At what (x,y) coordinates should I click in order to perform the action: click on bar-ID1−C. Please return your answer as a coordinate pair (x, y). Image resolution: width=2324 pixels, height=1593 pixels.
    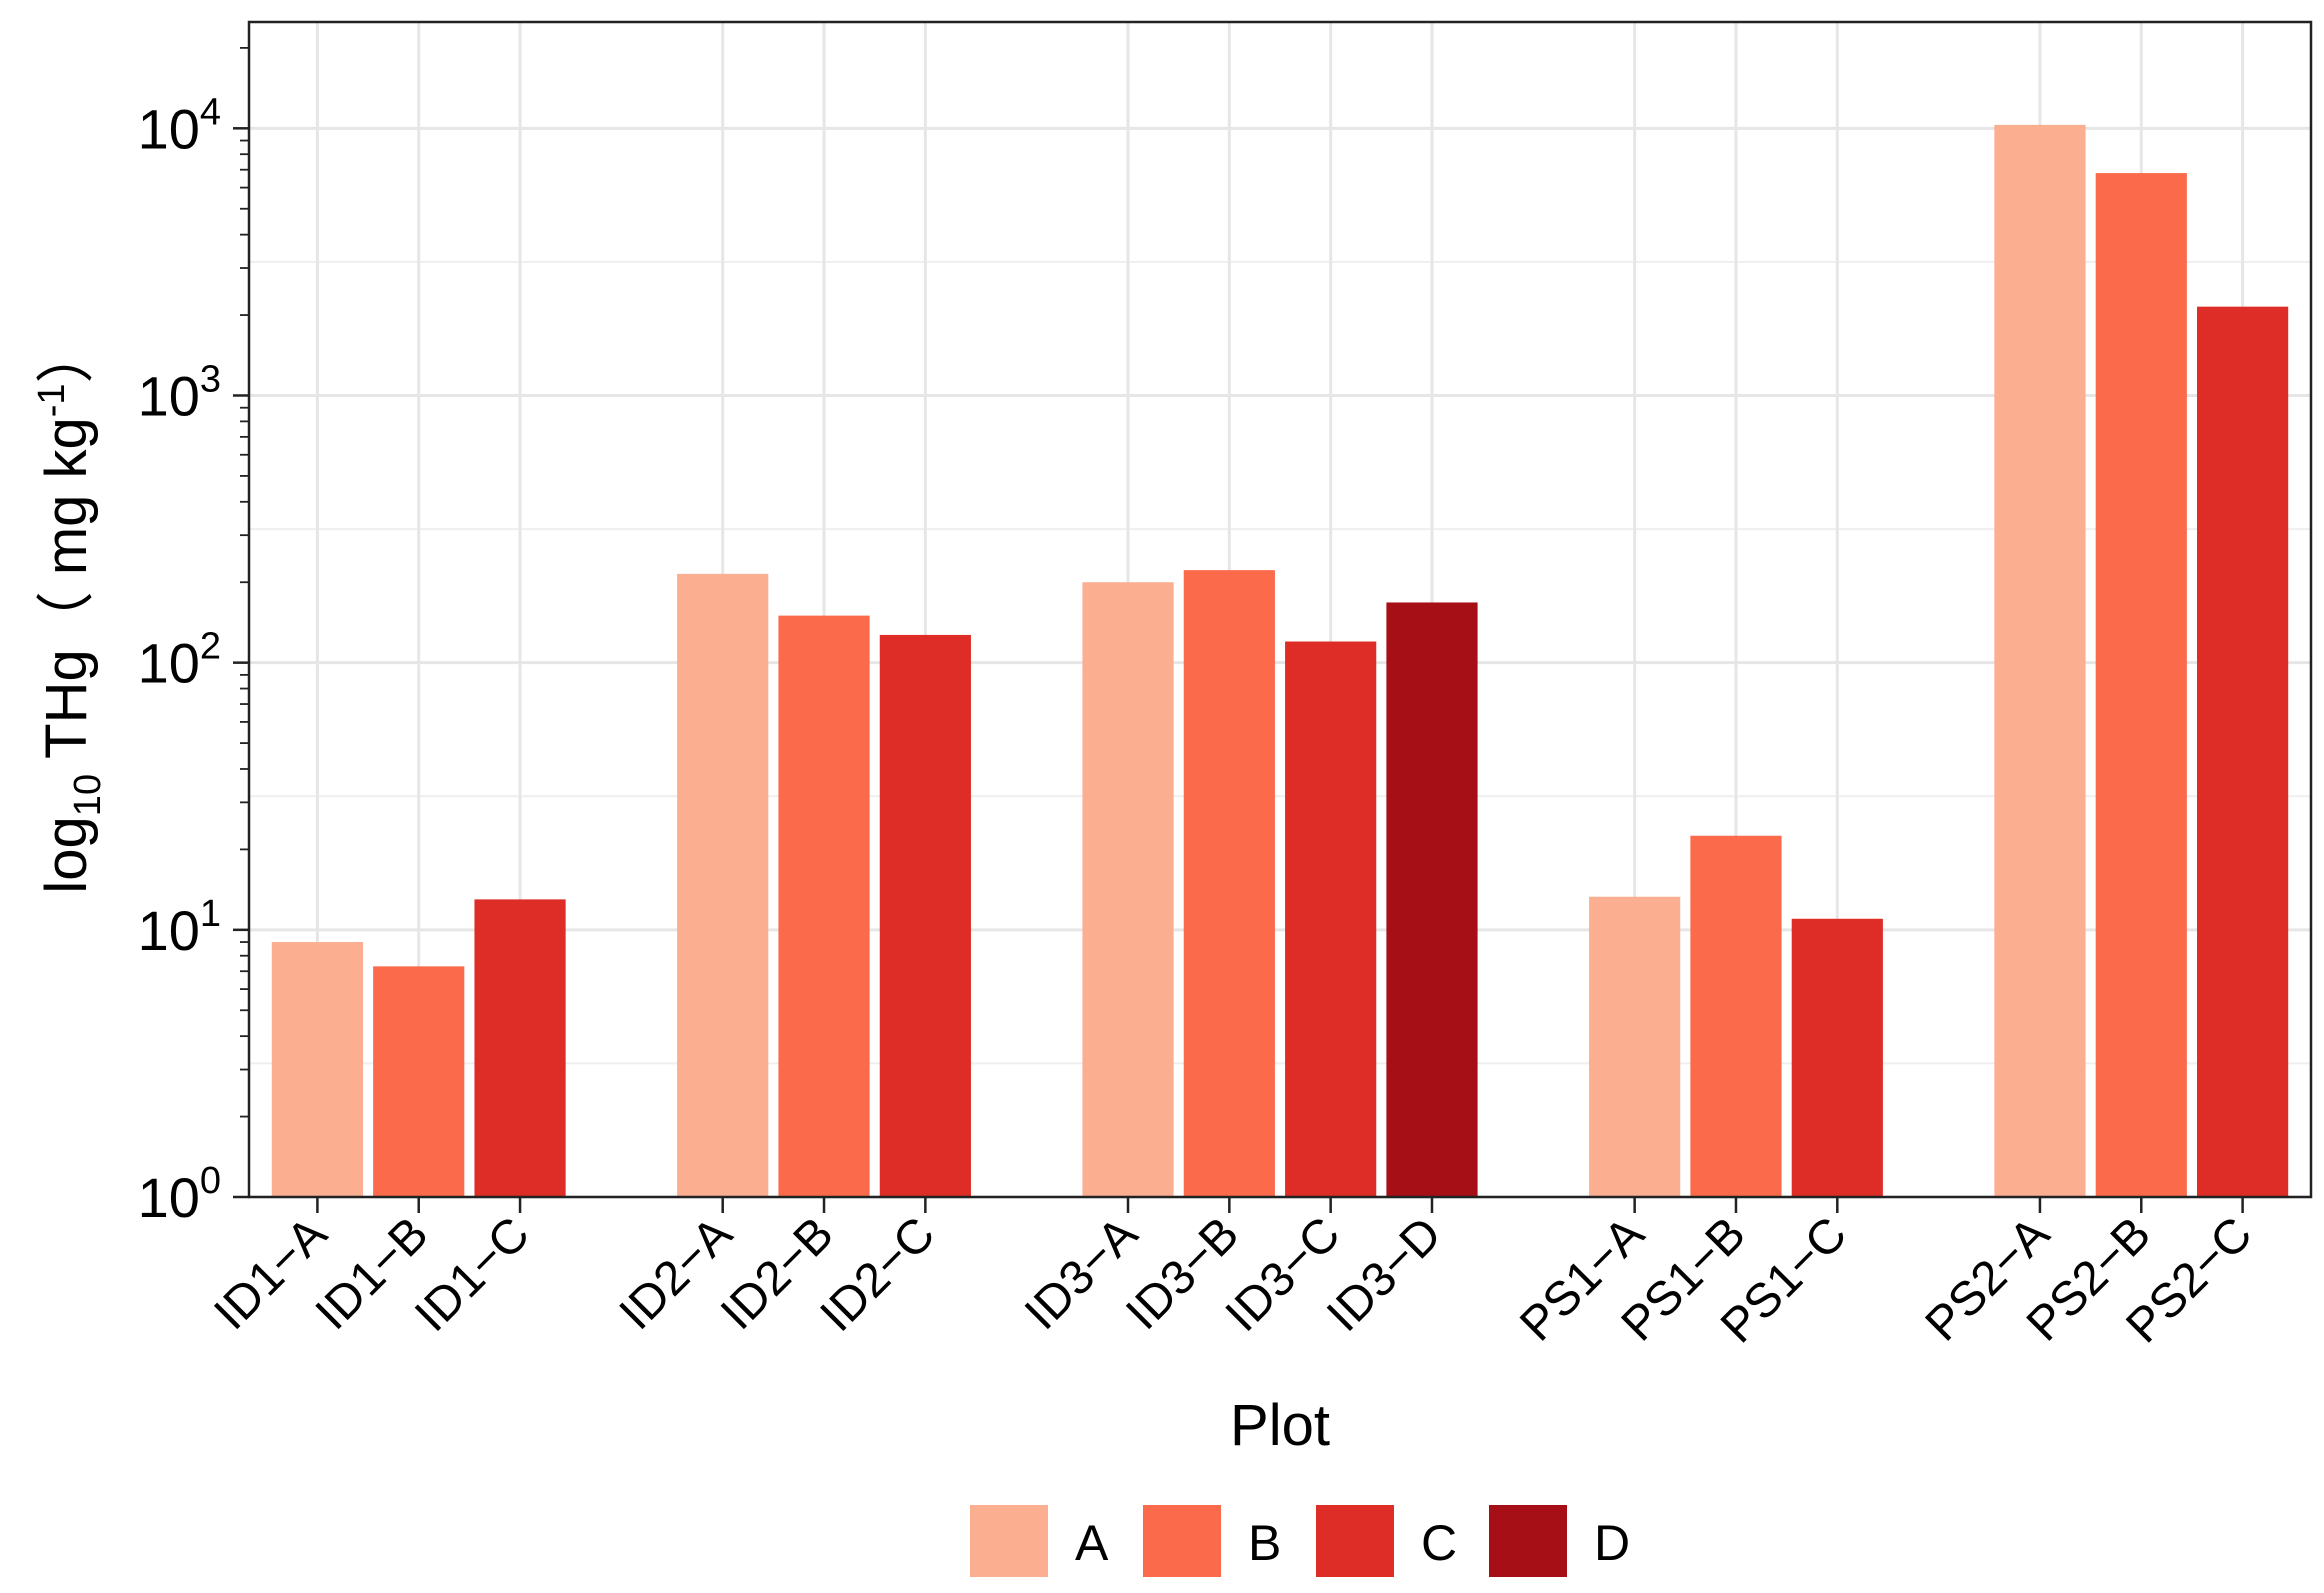
    Looking at the image, I should click on (520, 1048).